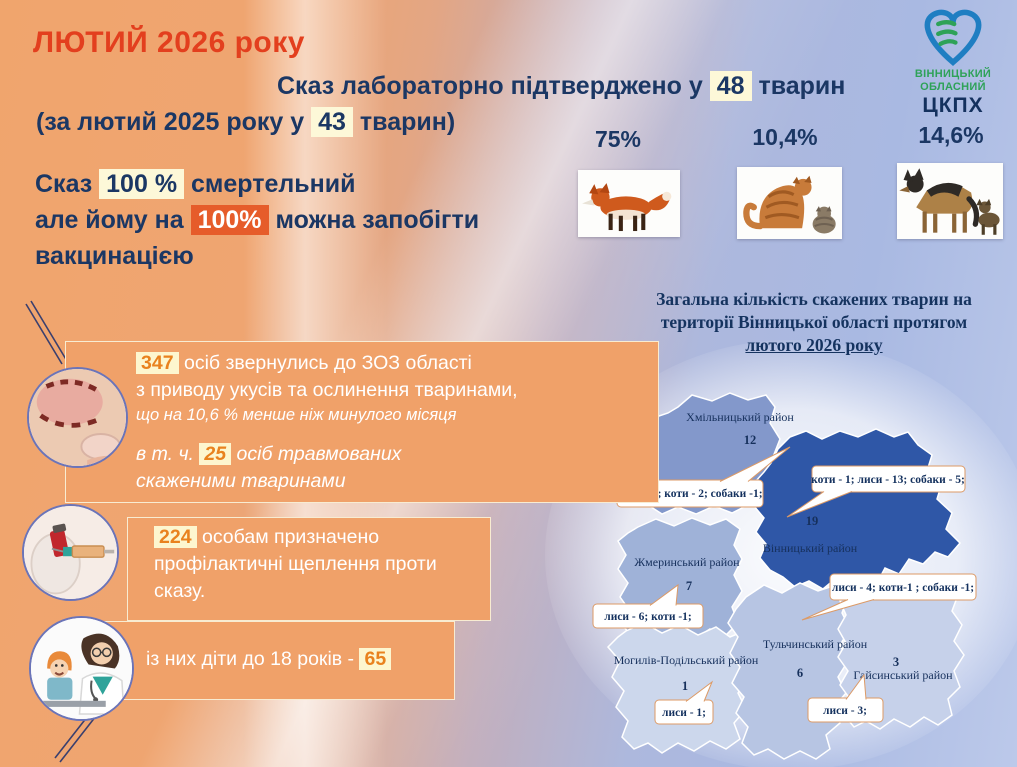 The image size is (1017, 767). What do you see at coordinates (903, 588) in the screenshot?
I see `svg-text: лиси - 4; коти-1 ; собаки -1;` at bounding box center [903, 588].